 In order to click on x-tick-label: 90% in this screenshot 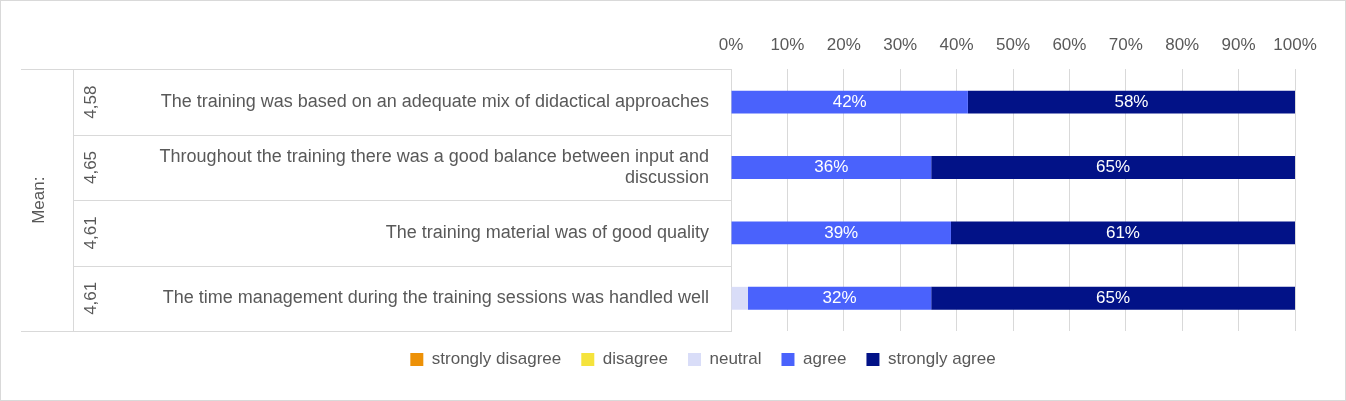, I will do `click(1238, 44)`.